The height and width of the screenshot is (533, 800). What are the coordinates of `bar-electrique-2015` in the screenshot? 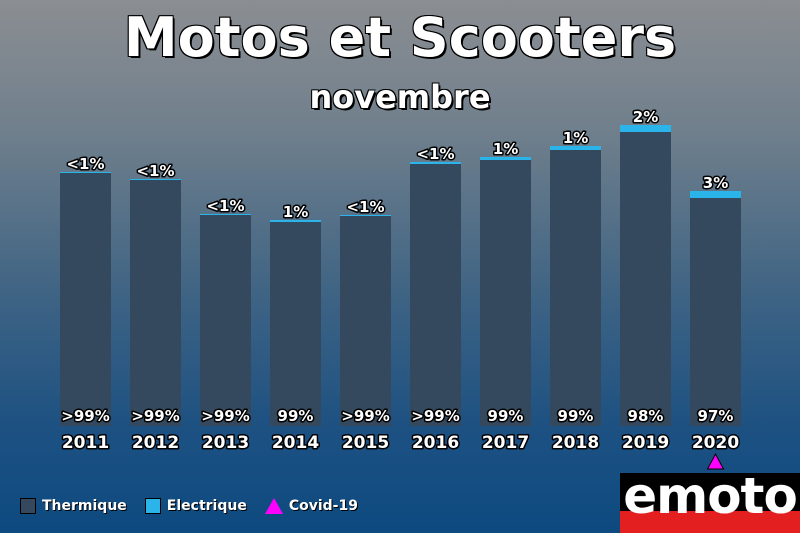 It's located at (365, 215).